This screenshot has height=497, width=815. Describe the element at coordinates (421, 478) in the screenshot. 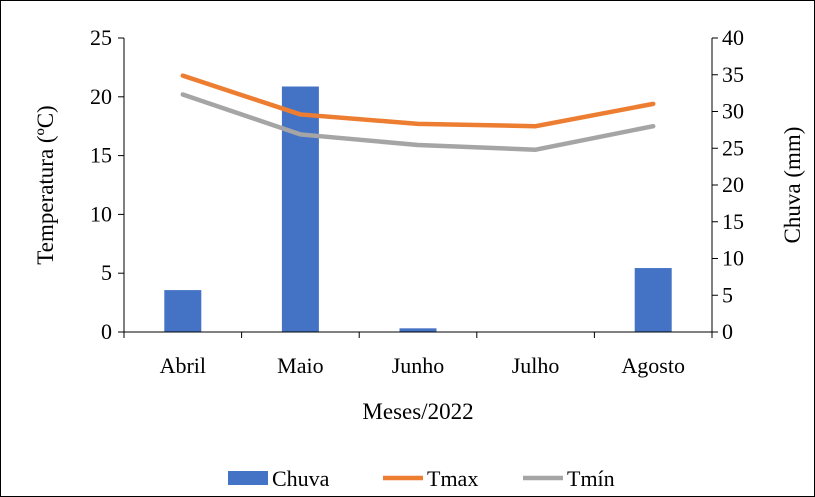

I see `legend: Chuva Tmax Tmín` at that location.